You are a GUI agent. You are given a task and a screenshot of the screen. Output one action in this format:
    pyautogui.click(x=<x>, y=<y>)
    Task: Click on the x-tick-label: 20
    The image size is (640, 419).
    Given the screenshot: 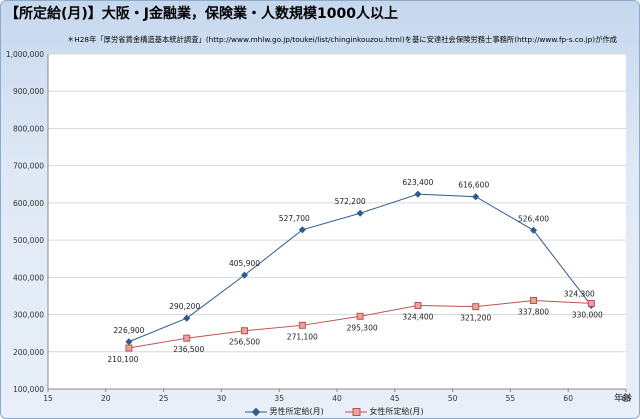 What is the action you would take?
    pyautogui.click(x=106, y=398)
    